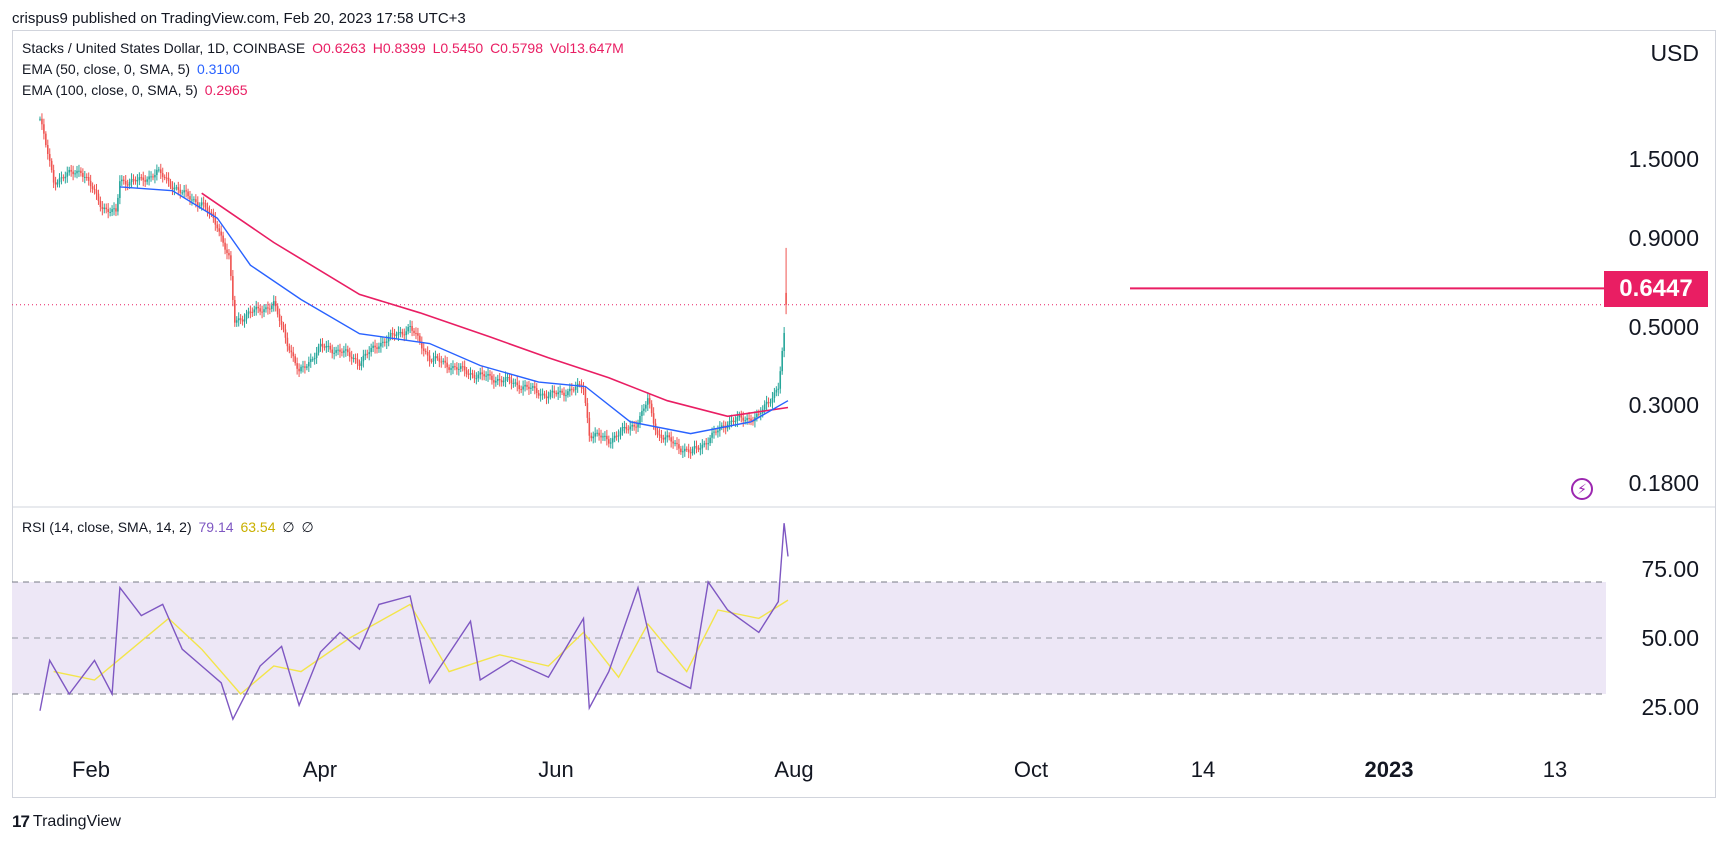 This screenshot has height=843, width=1729. I want to click on time-label-14: 14, so click(1203, 769).